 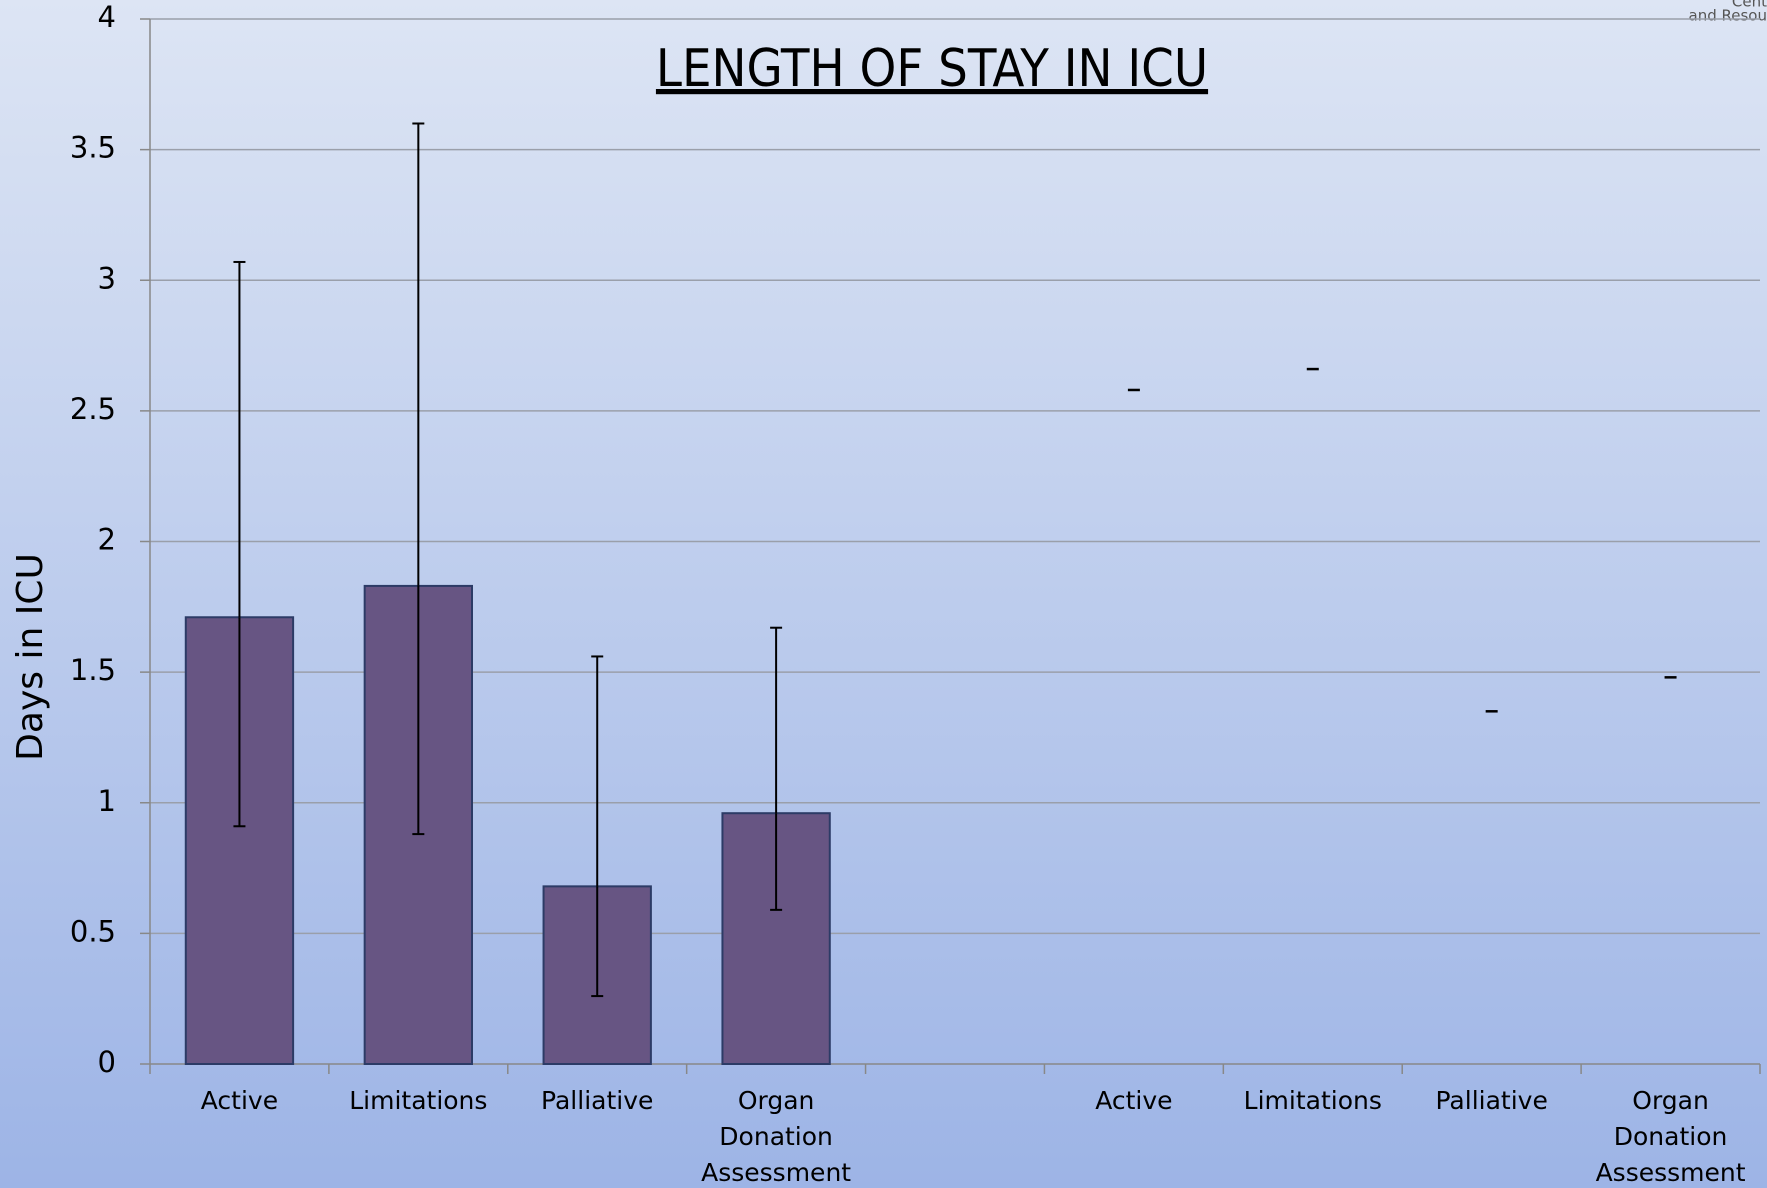 What do you see at coordinates (1728, 16) in the screenshot?
I see `logo-text: and Resou` at bounding box center [1728, 16].